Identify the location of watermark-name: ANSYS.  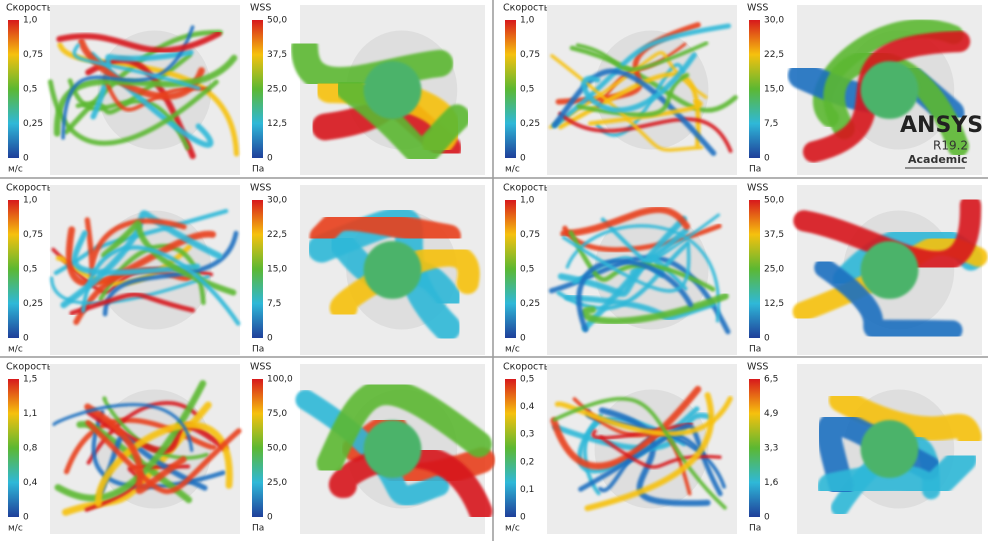
(941, 125).